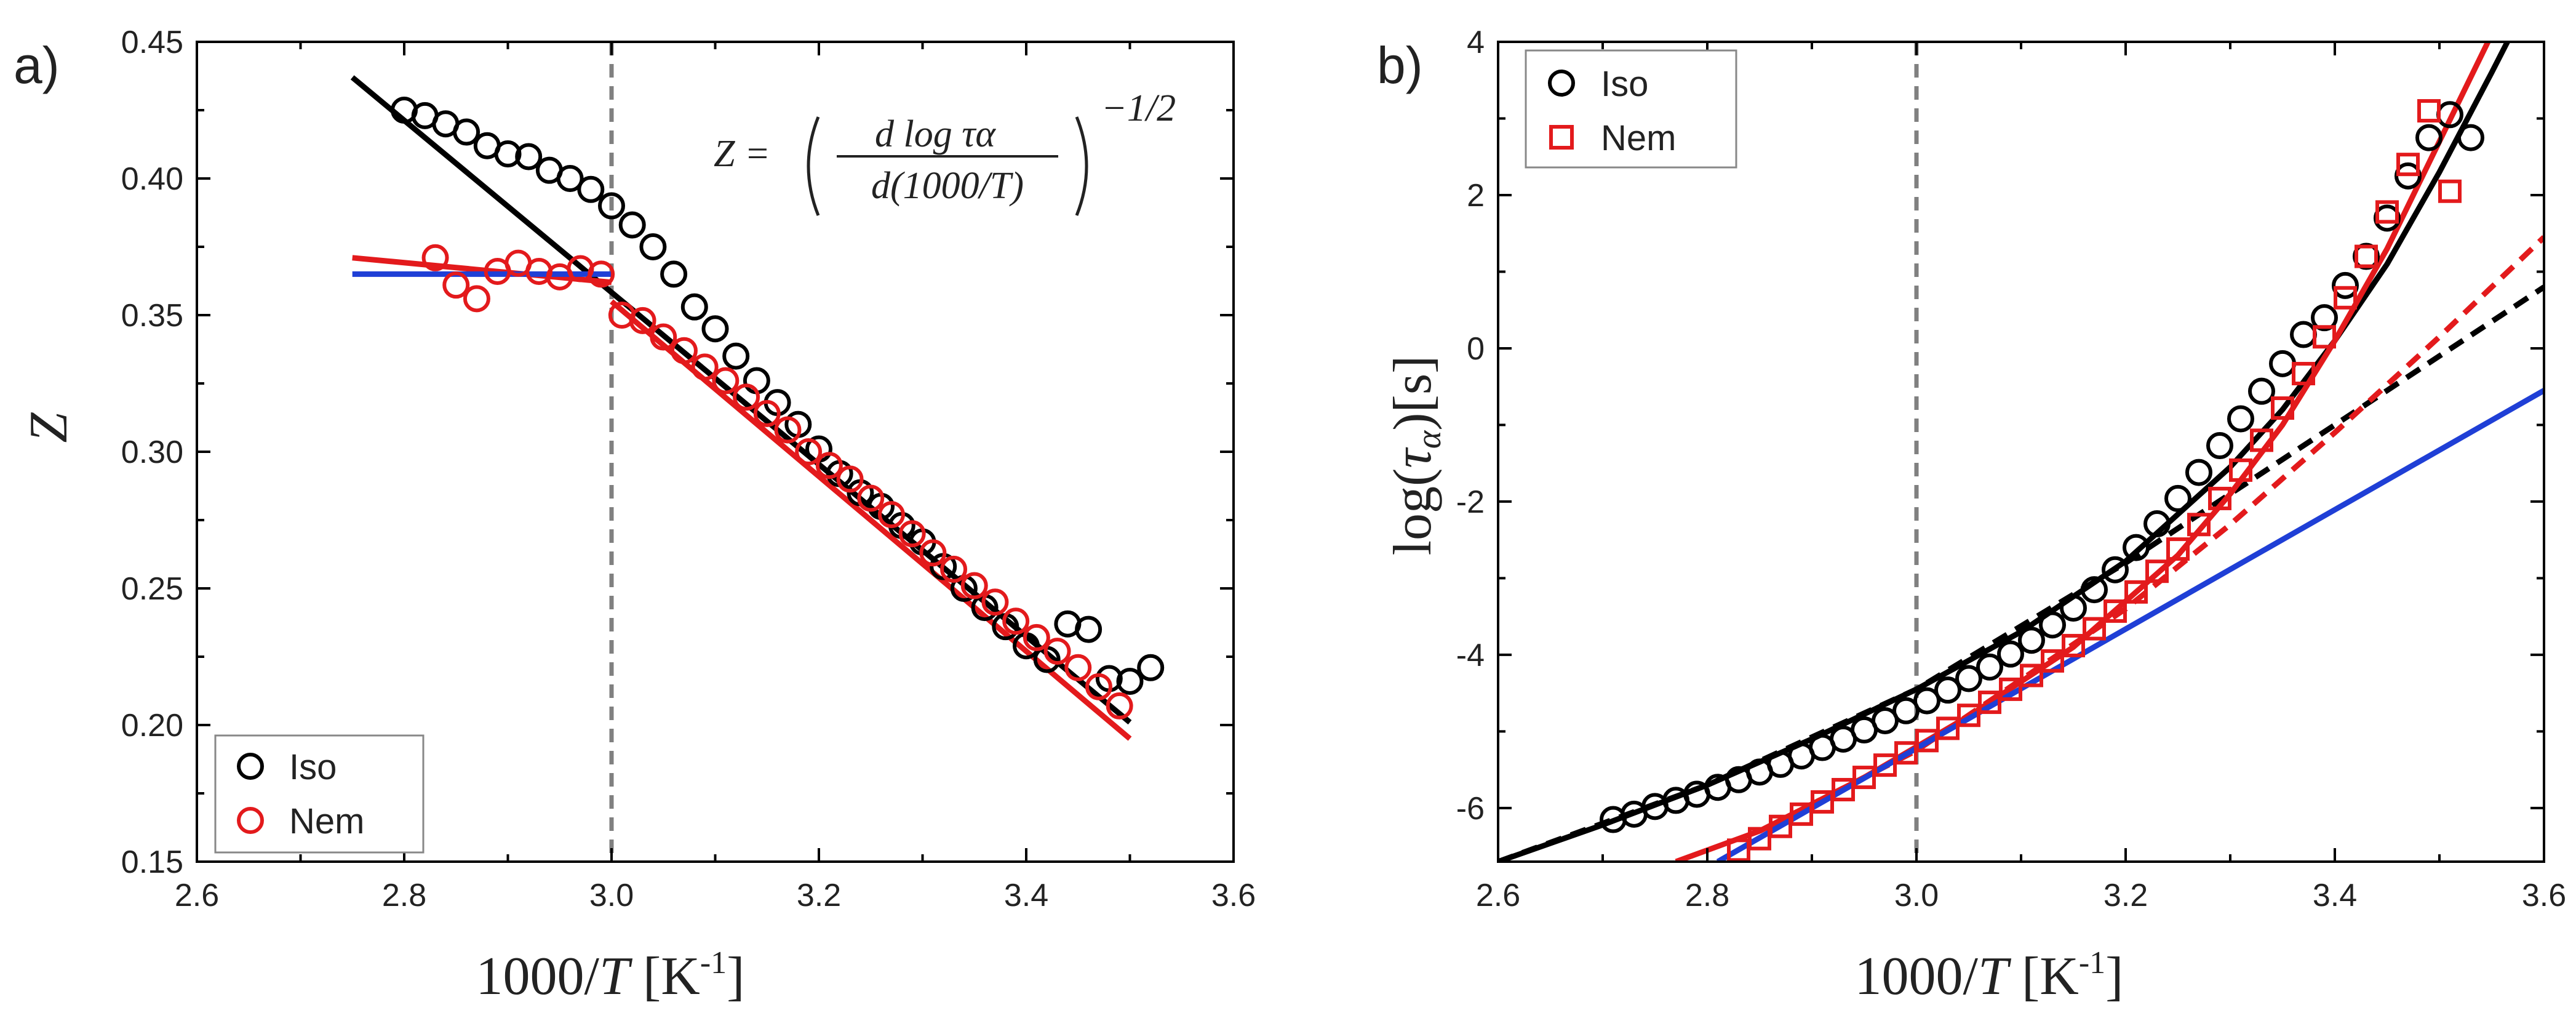 This screenshot has height=1034, width=2576. Describe the element at coordinates (49, 427) in the screenshot. I see `panel-a-y-axis-title: Z` at that location.